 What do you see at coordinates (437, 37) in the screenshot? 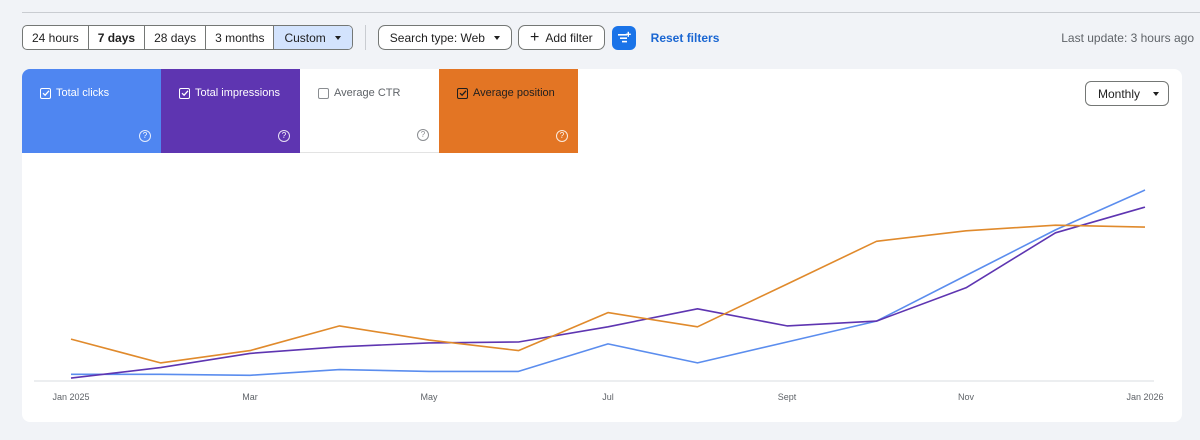
I see `search-type-label: Search type: Web` at bounding box center [437, 37].